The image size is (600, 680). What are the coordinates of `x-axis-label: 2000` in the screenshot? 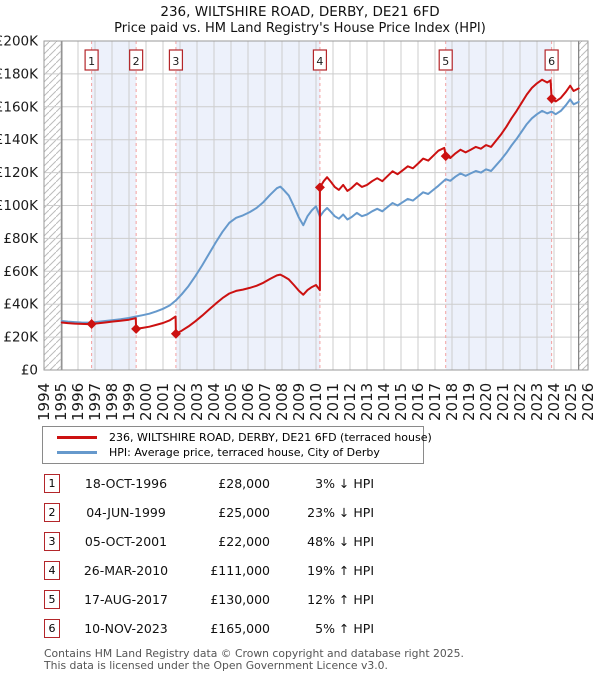 It's located at (146, 402).